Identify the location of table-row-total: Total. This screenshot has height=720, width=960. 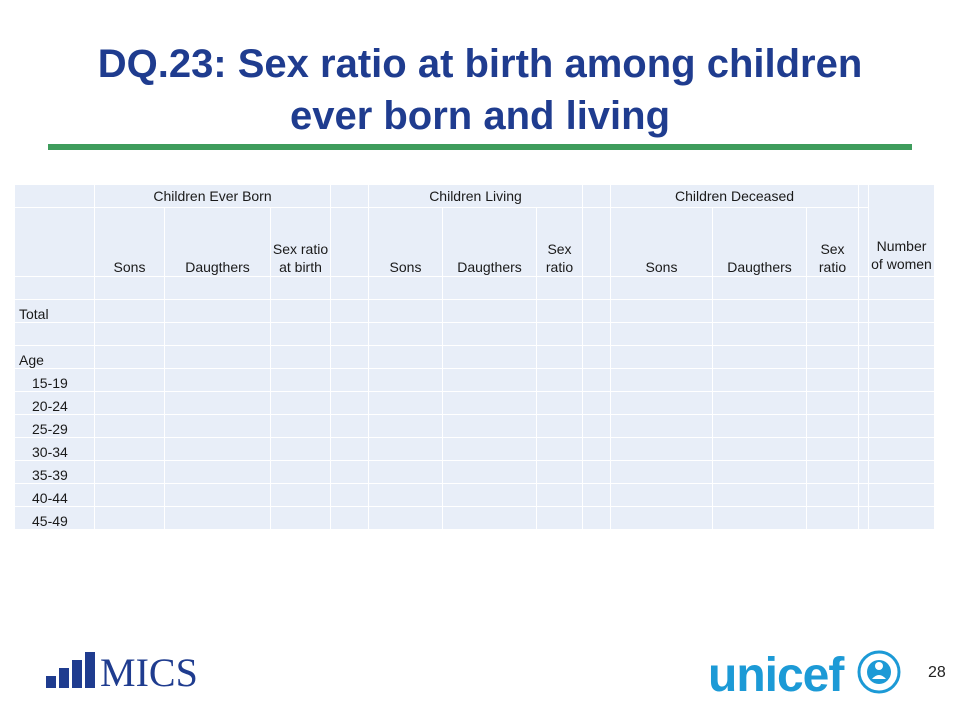
(474, 311).